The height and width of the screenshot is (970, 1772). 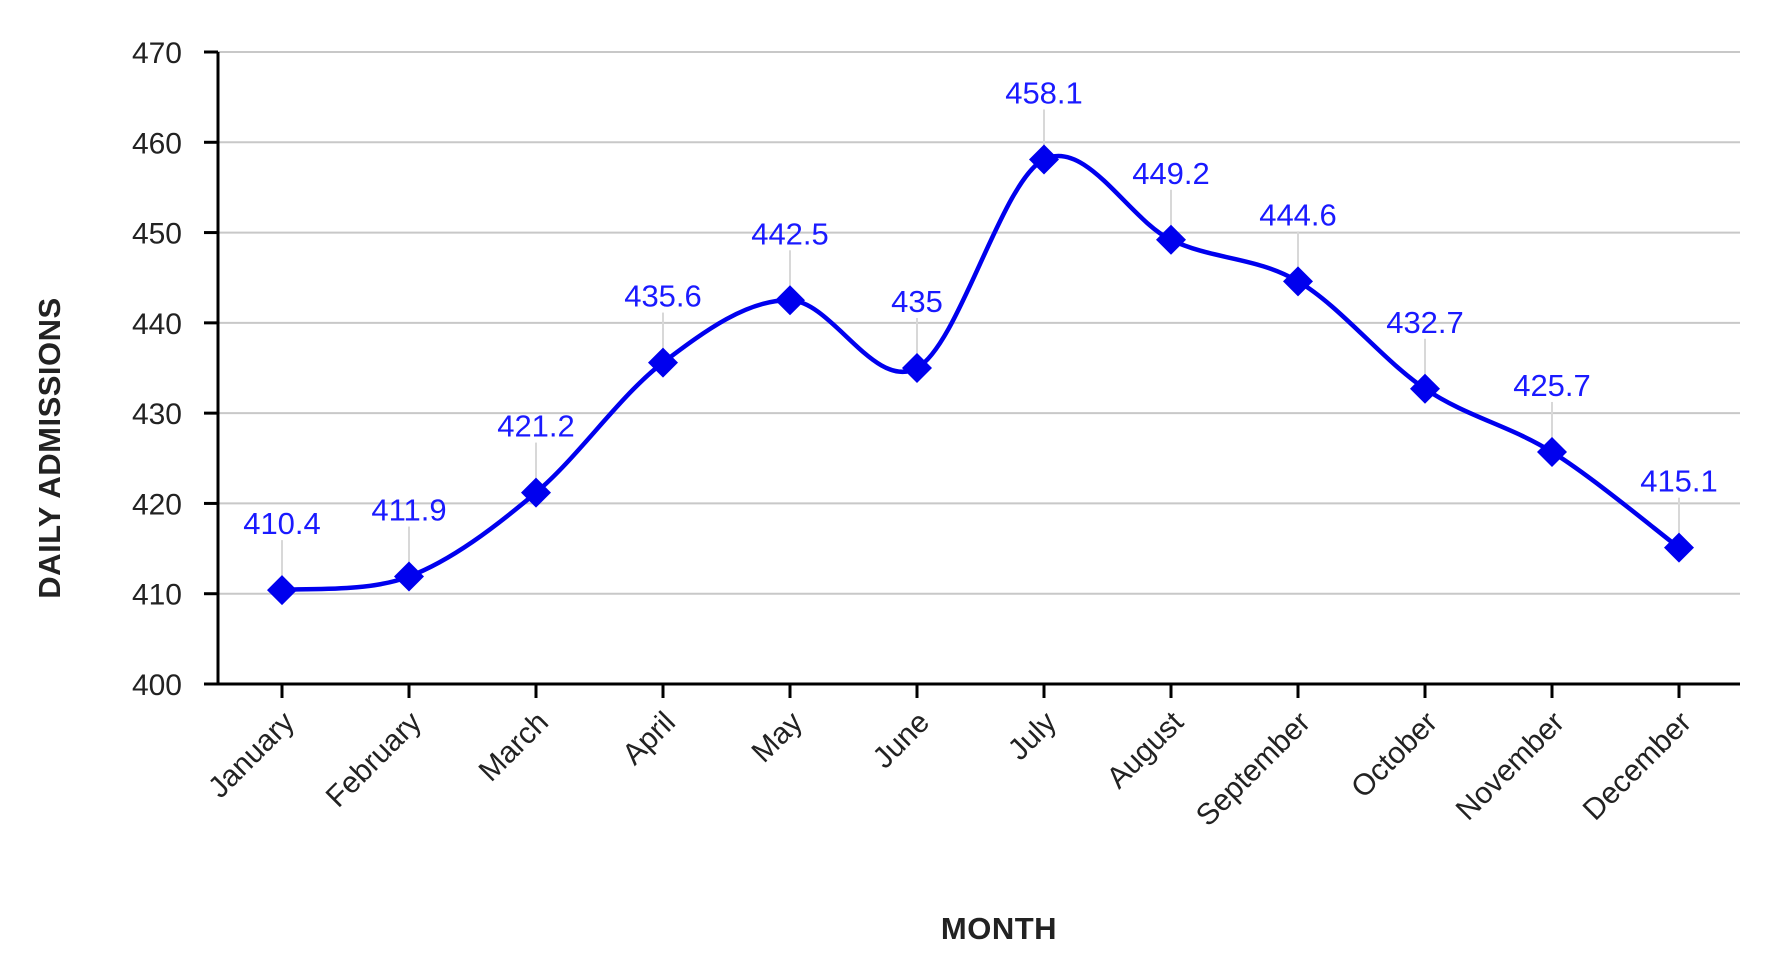 What do you see at coordinates (157, 234) in the screenshot?
I see `y-tick-label-450: 450` at bounding box center [157, 234].